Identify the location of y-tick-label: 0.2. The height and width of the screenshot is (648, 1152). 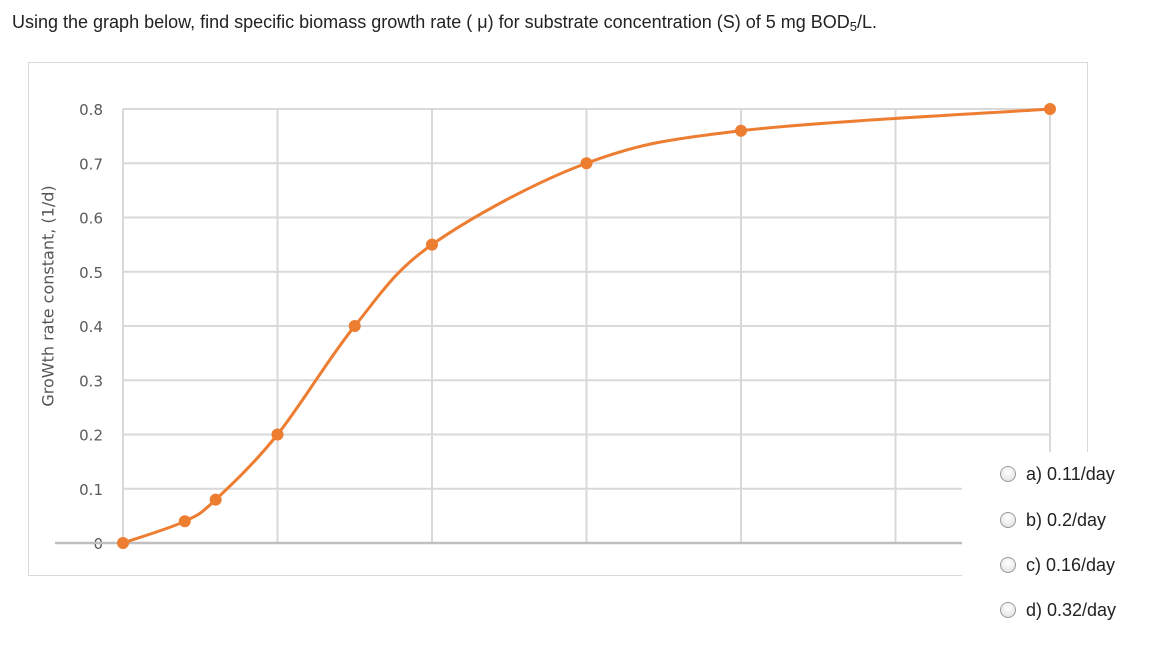
(91, 436).